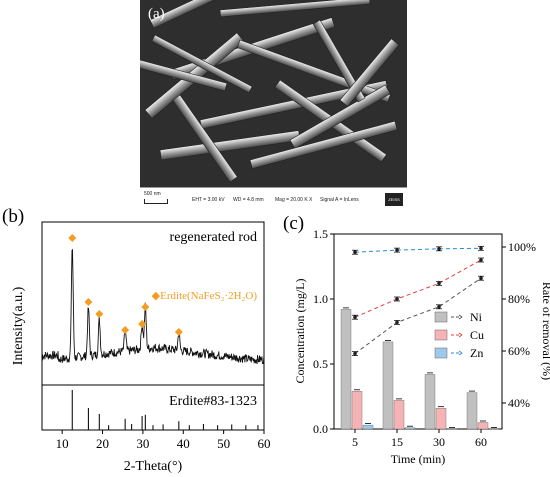  I want to click on x-tick-label: 40, so click(183, 443).